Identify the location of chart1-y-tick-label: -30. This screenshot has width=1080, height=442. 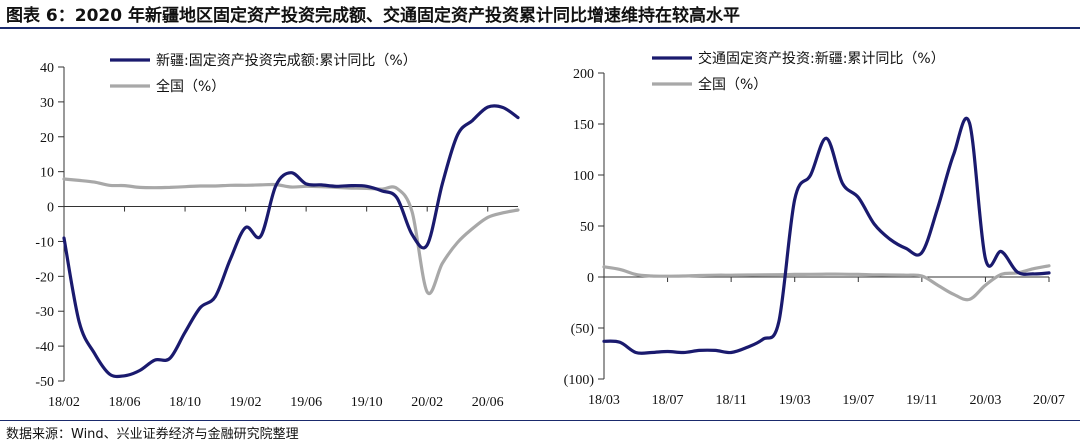
(44, 312).